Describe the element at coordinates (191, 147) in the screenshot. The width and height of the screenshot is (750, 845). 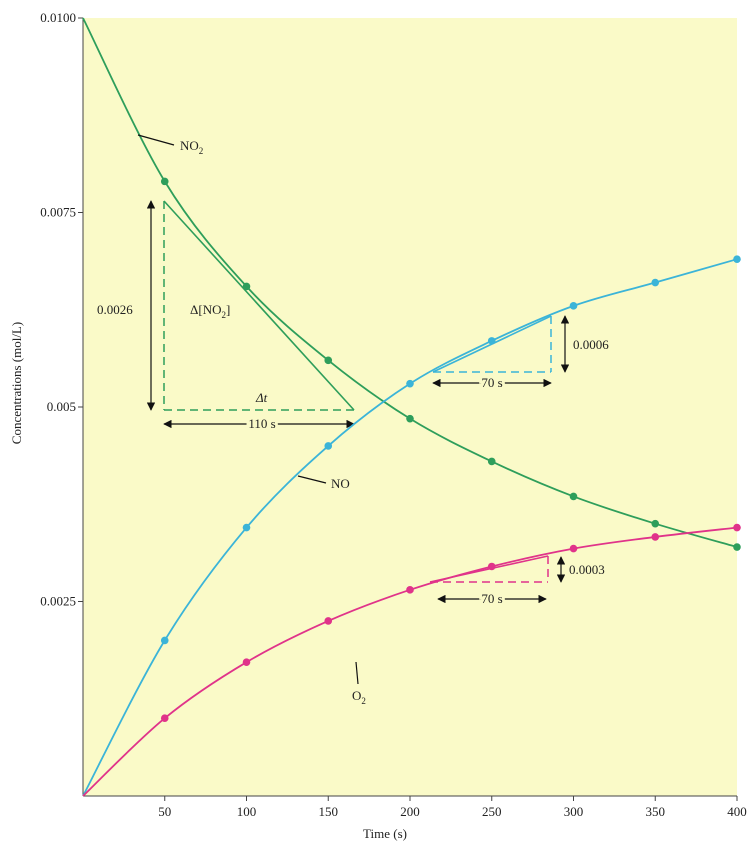
I see `series-label-no2: NO2` at that location.